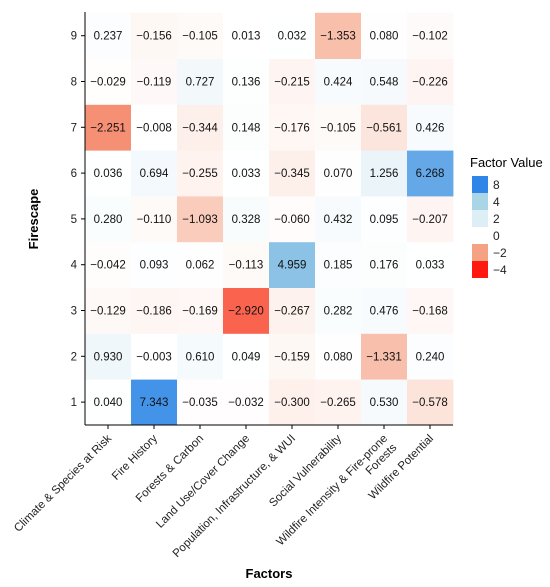 This screenshot has height=587, width=550. Describe the element at coordinates (200, 174) in the screenshot. I see `cell-value-label: −0.255` at that location.